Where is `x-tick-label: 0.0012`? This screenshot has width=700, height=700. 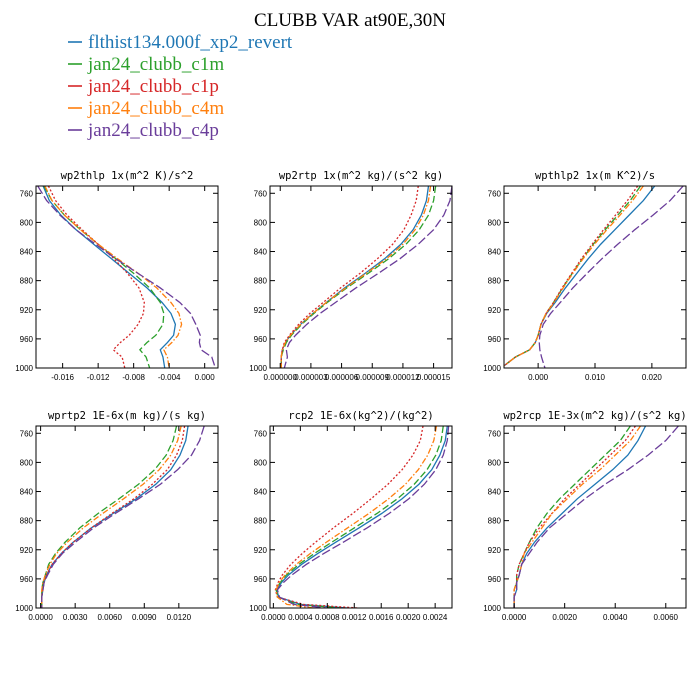
x-tick-label: 0.0012 is located at coordinates (354, 617).